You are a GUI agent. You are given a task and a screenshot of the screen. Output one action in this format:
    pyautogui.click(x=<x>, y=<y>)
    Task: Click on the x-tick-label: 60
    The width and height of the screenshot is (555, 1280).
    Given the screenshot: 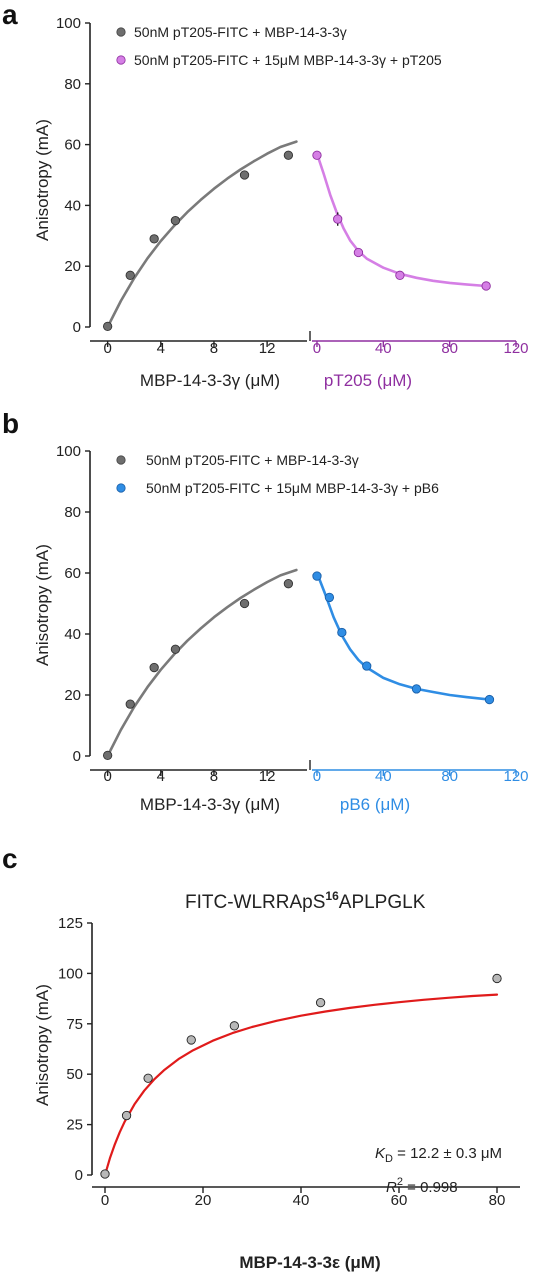 What is the action you would take?
    pyautogui.click(x=399, y=1200)
    